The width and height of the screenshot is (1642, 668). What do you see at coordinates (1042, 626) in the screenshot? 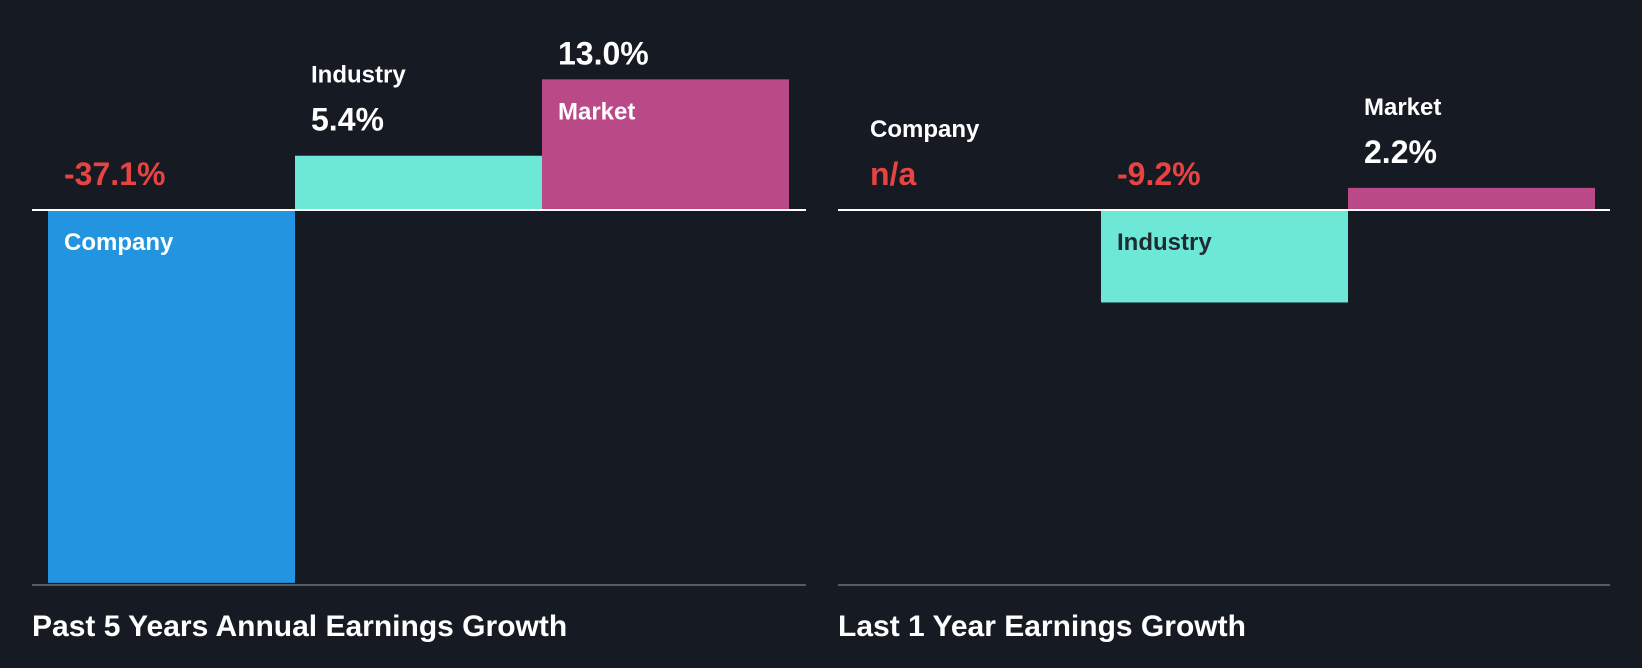
I see `chart-title: Last 1 Year Earnings Growth` at bounding box center [1042, 626].